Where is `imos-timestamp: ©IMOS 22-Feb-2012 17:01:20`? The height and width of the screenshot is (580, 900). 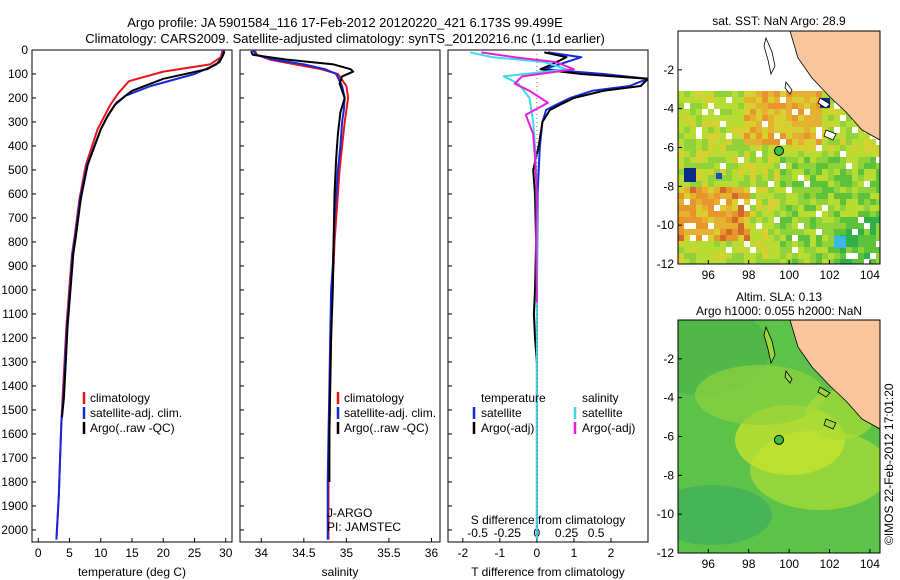
imos-timestamp: ©IMOS 22-Feb-2012 17:01:20 is located at coordinates (889, 464).